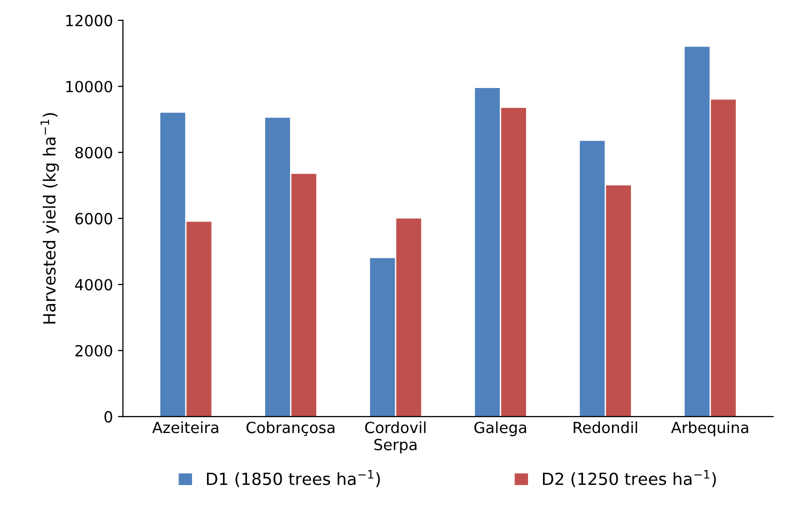  I want to click on x-tick-label: Galega, so click(500, 428).